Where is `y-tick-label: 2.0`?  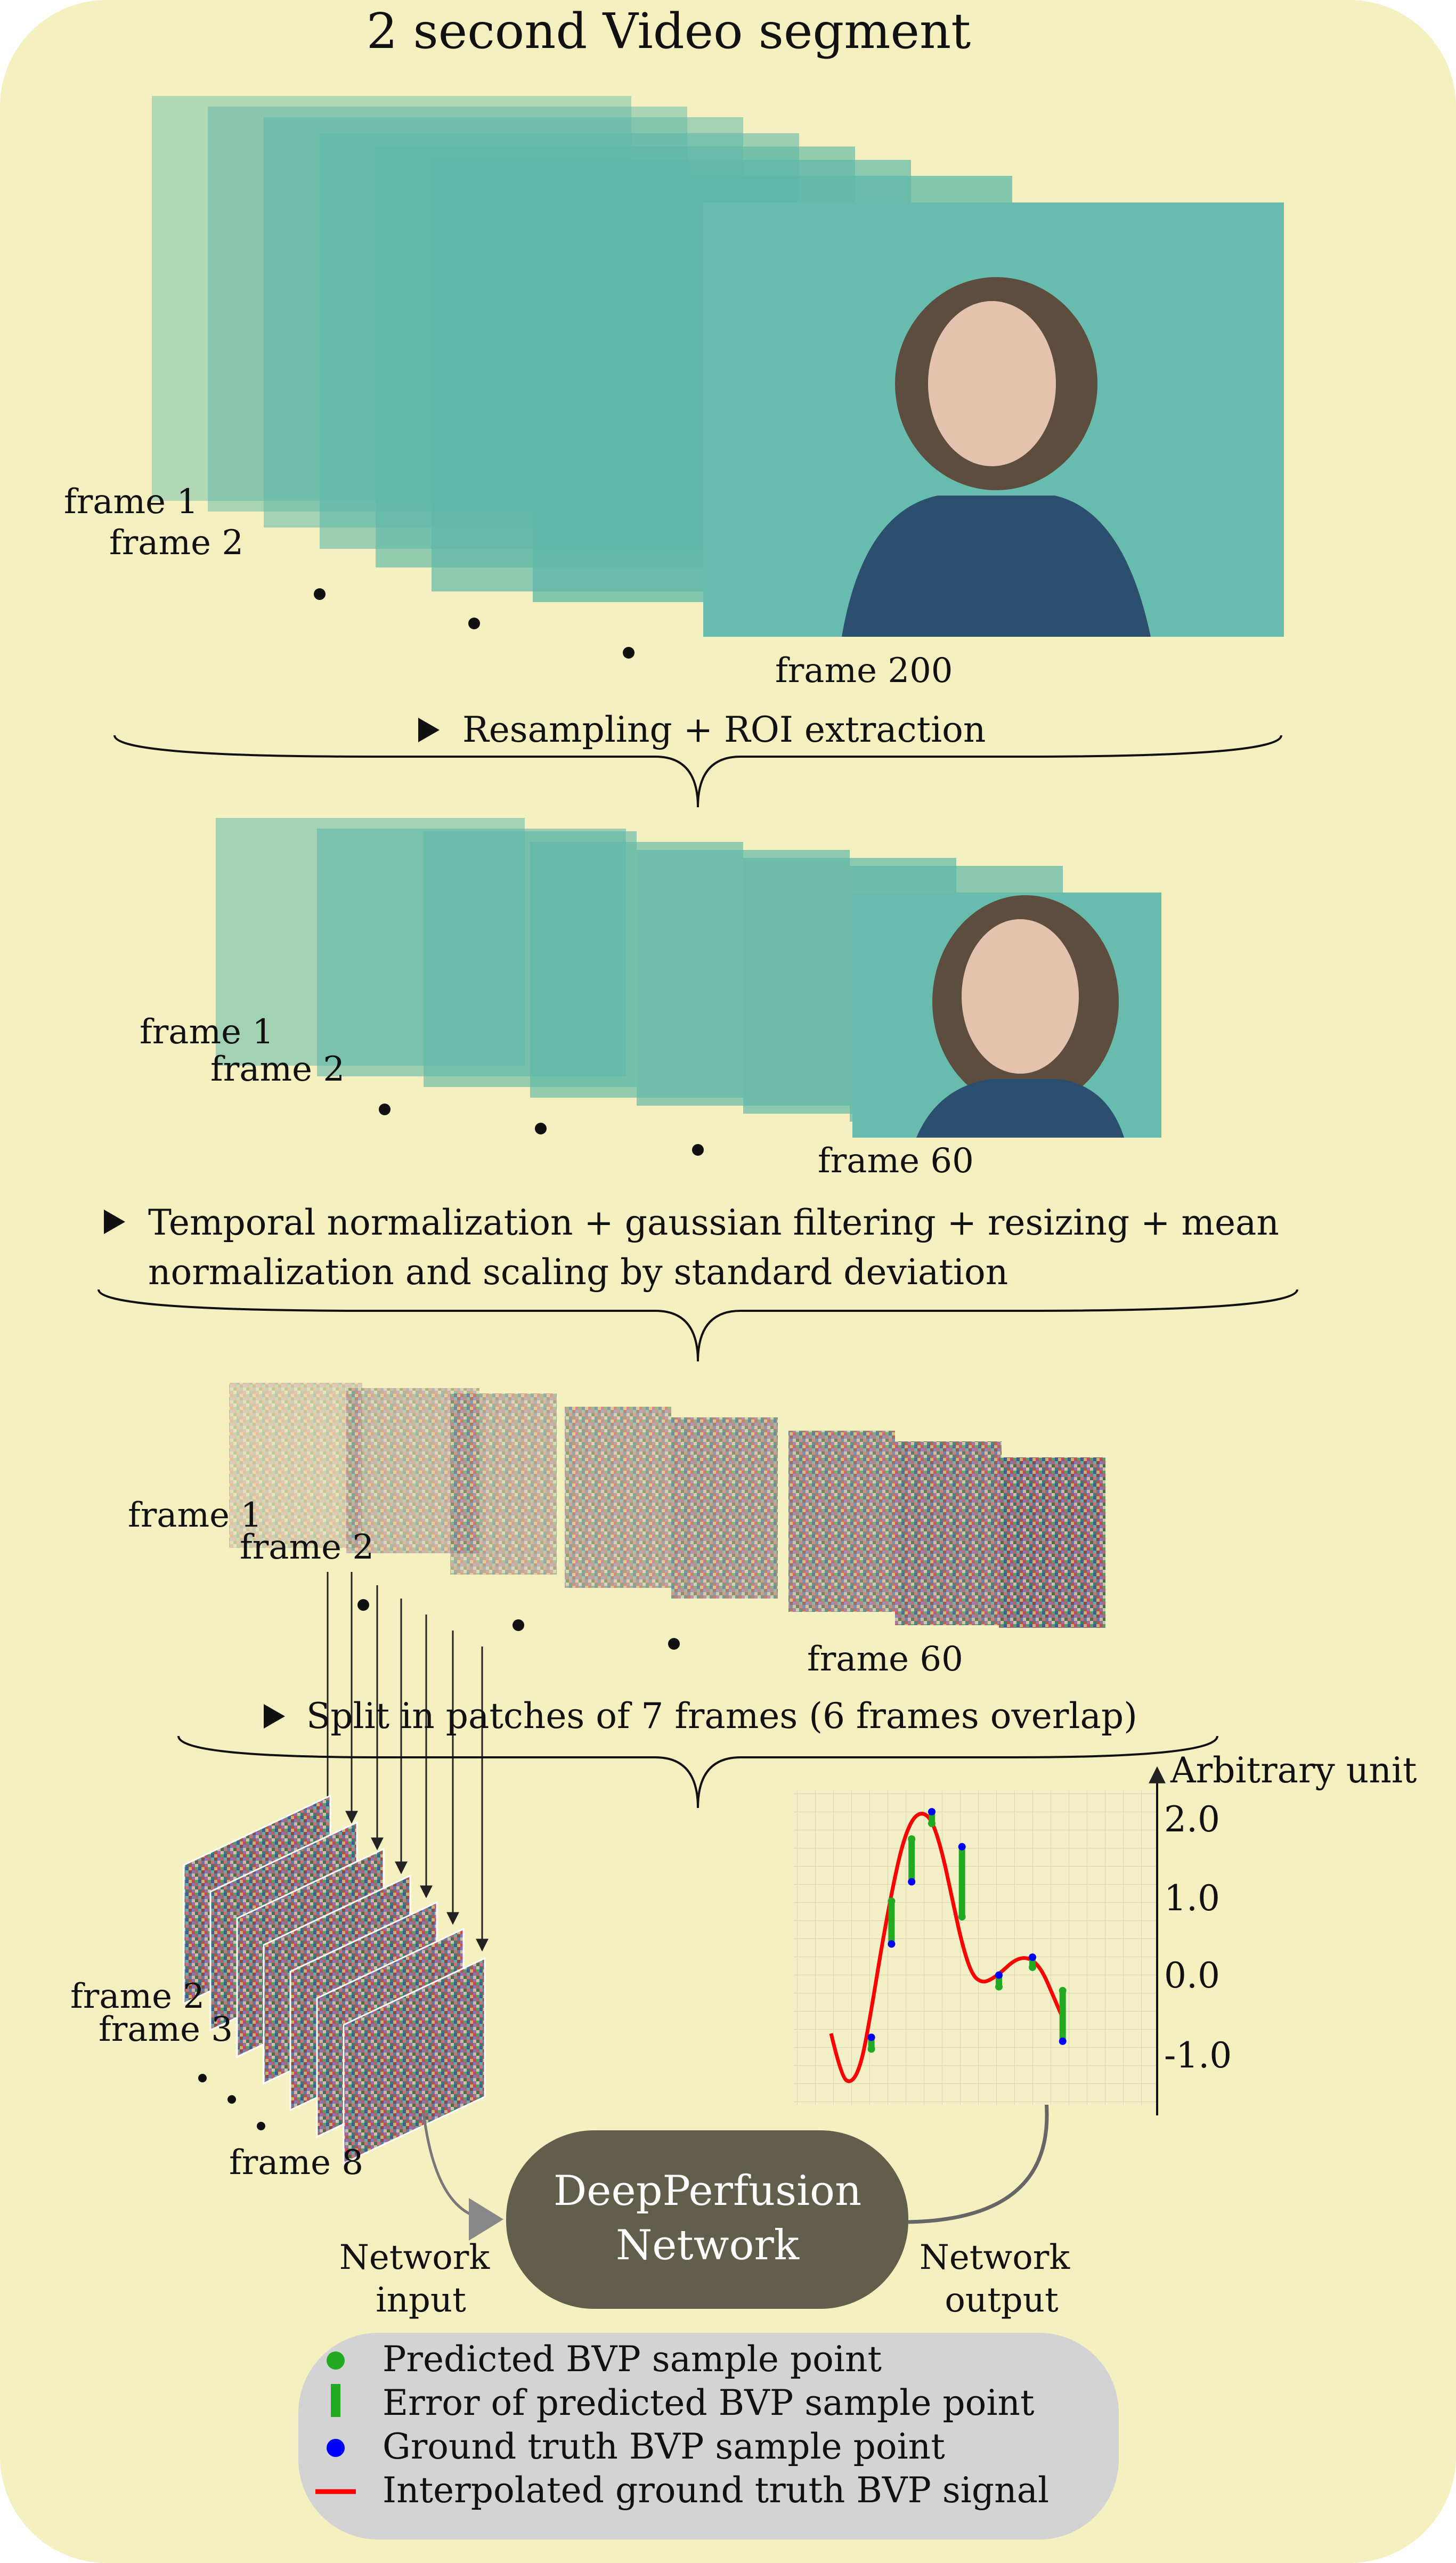 y-tick-label: 2.0 is located at coordinates (1192, 1819).